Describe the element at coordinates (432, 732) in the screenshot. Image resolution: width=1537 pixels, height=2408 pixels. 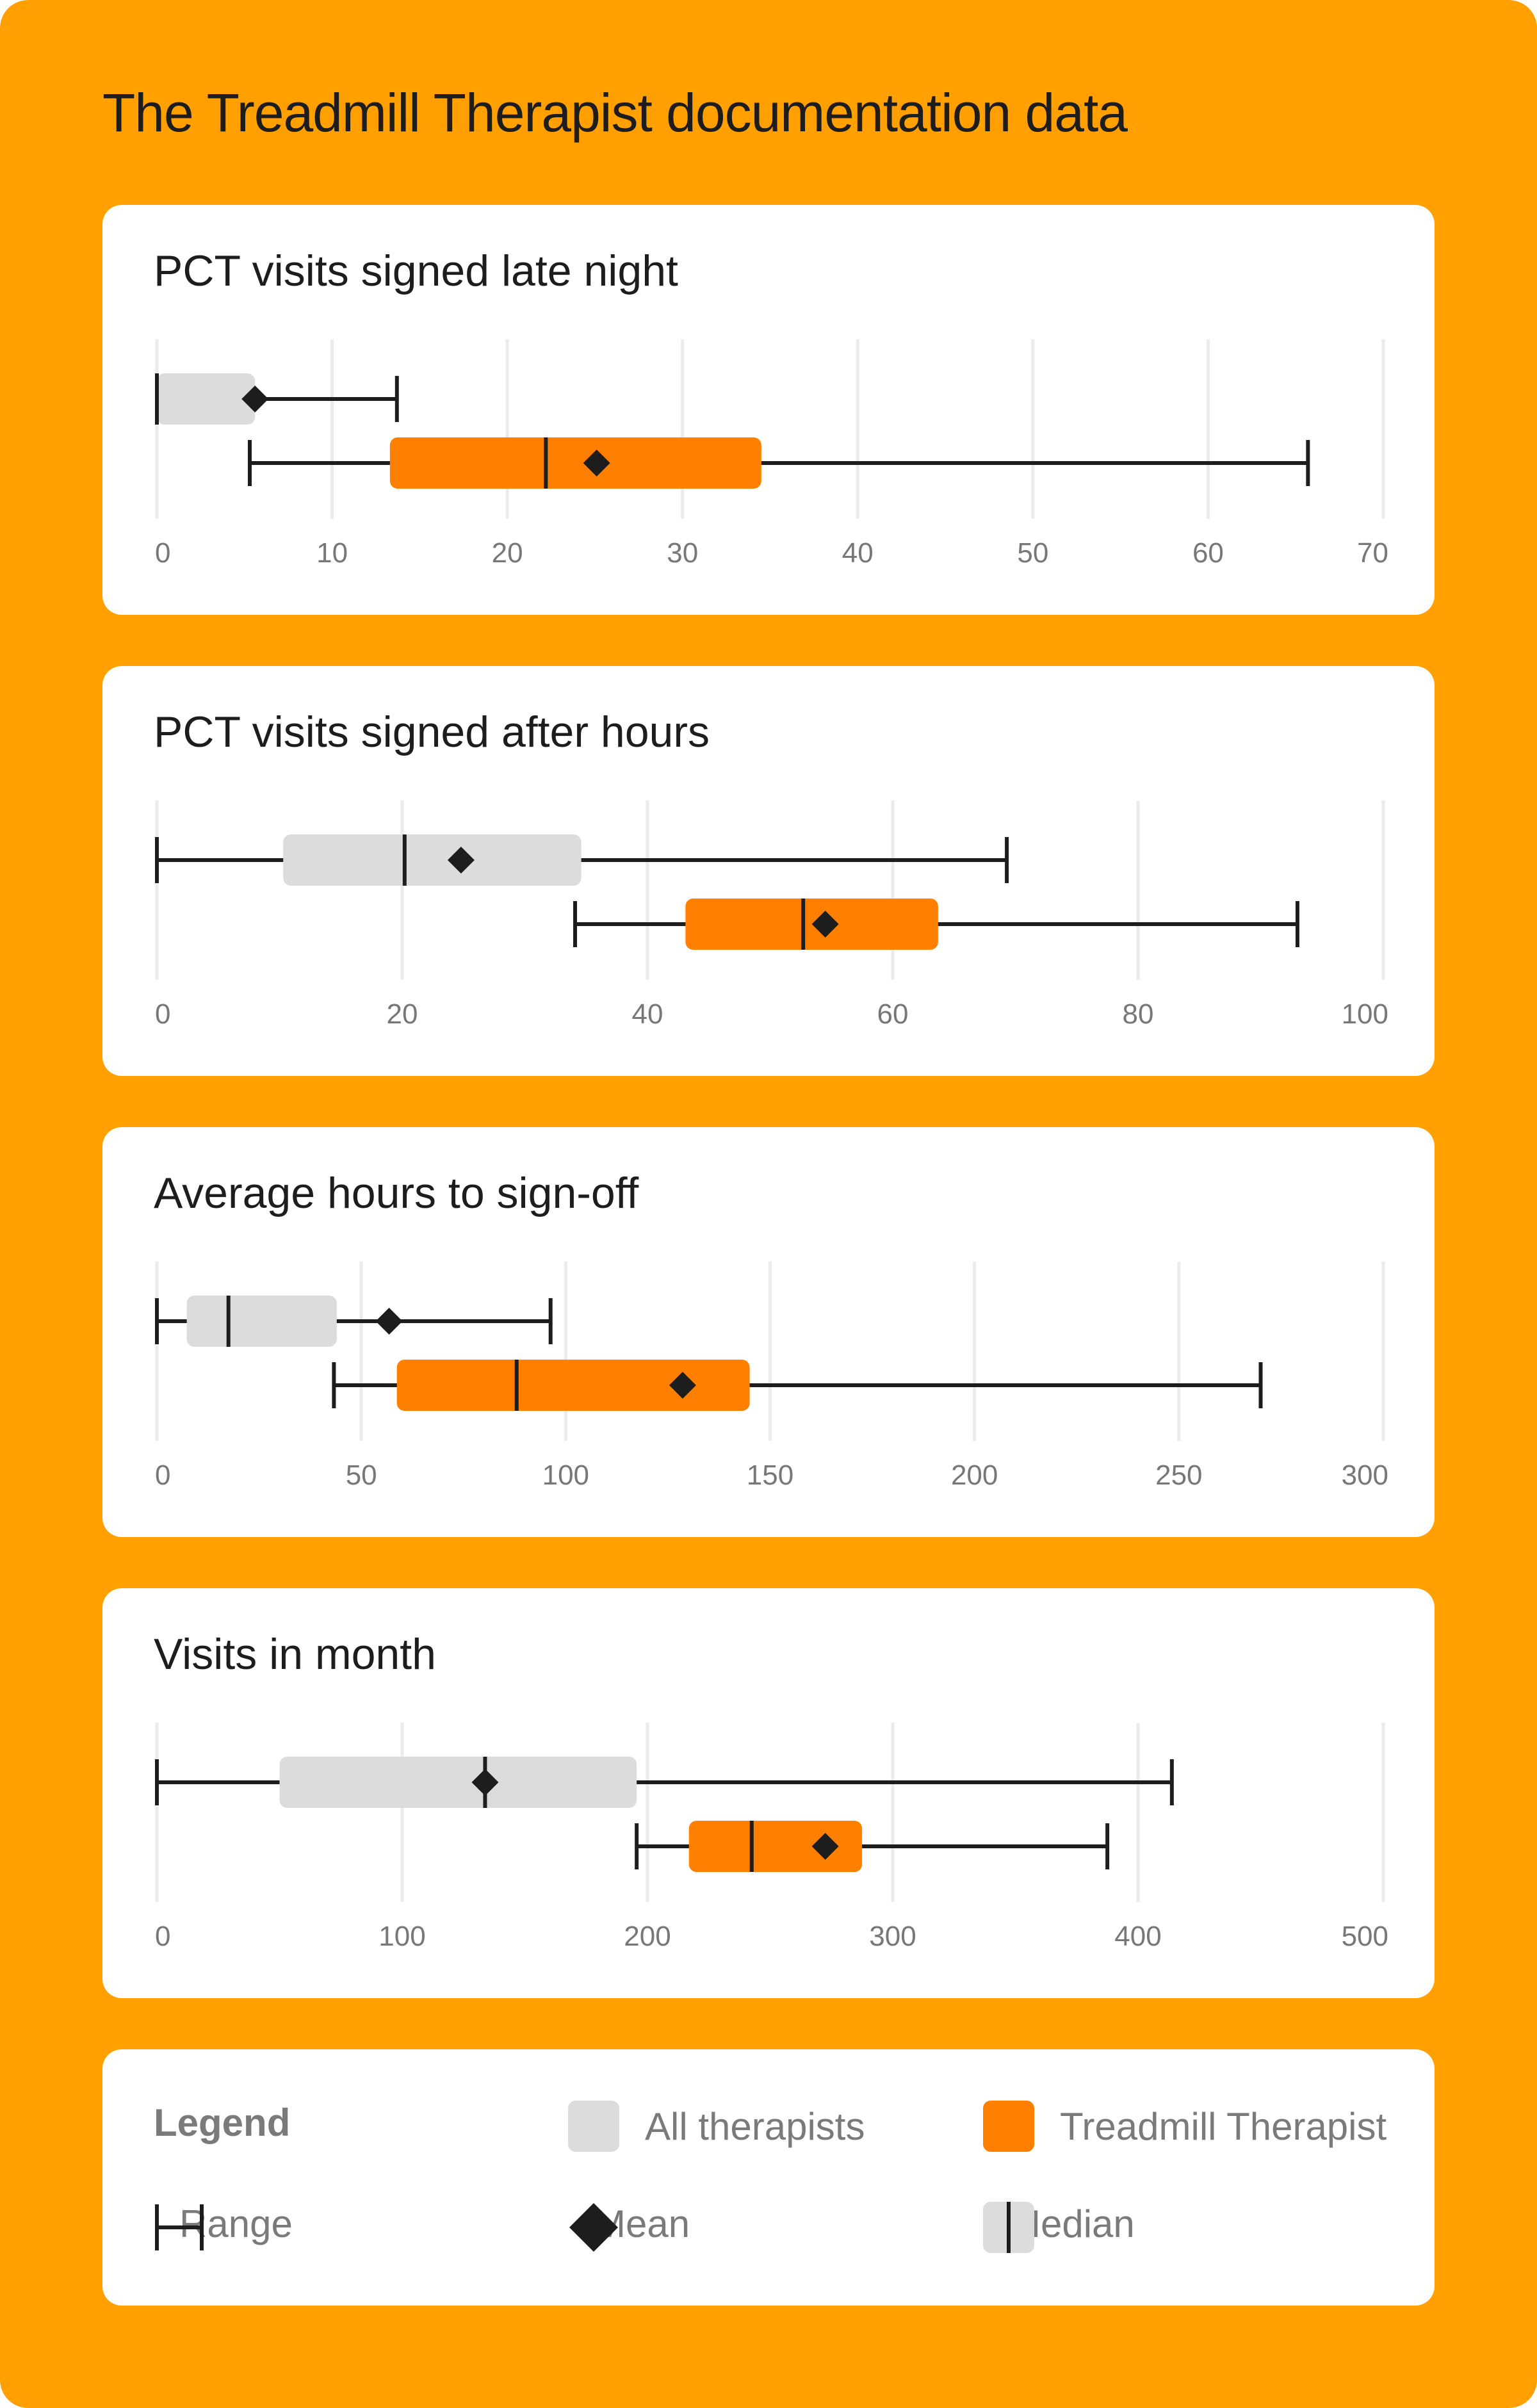
I see `chart-title: PCT visits signed after hours` at that location.